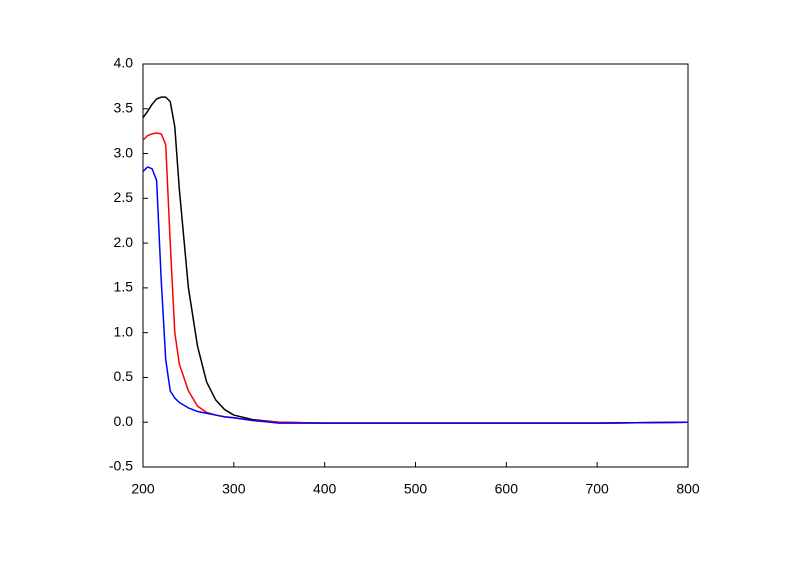 The image size is (800, 561). I want to click on y-tick-label: 2.5, so click(124, 197).